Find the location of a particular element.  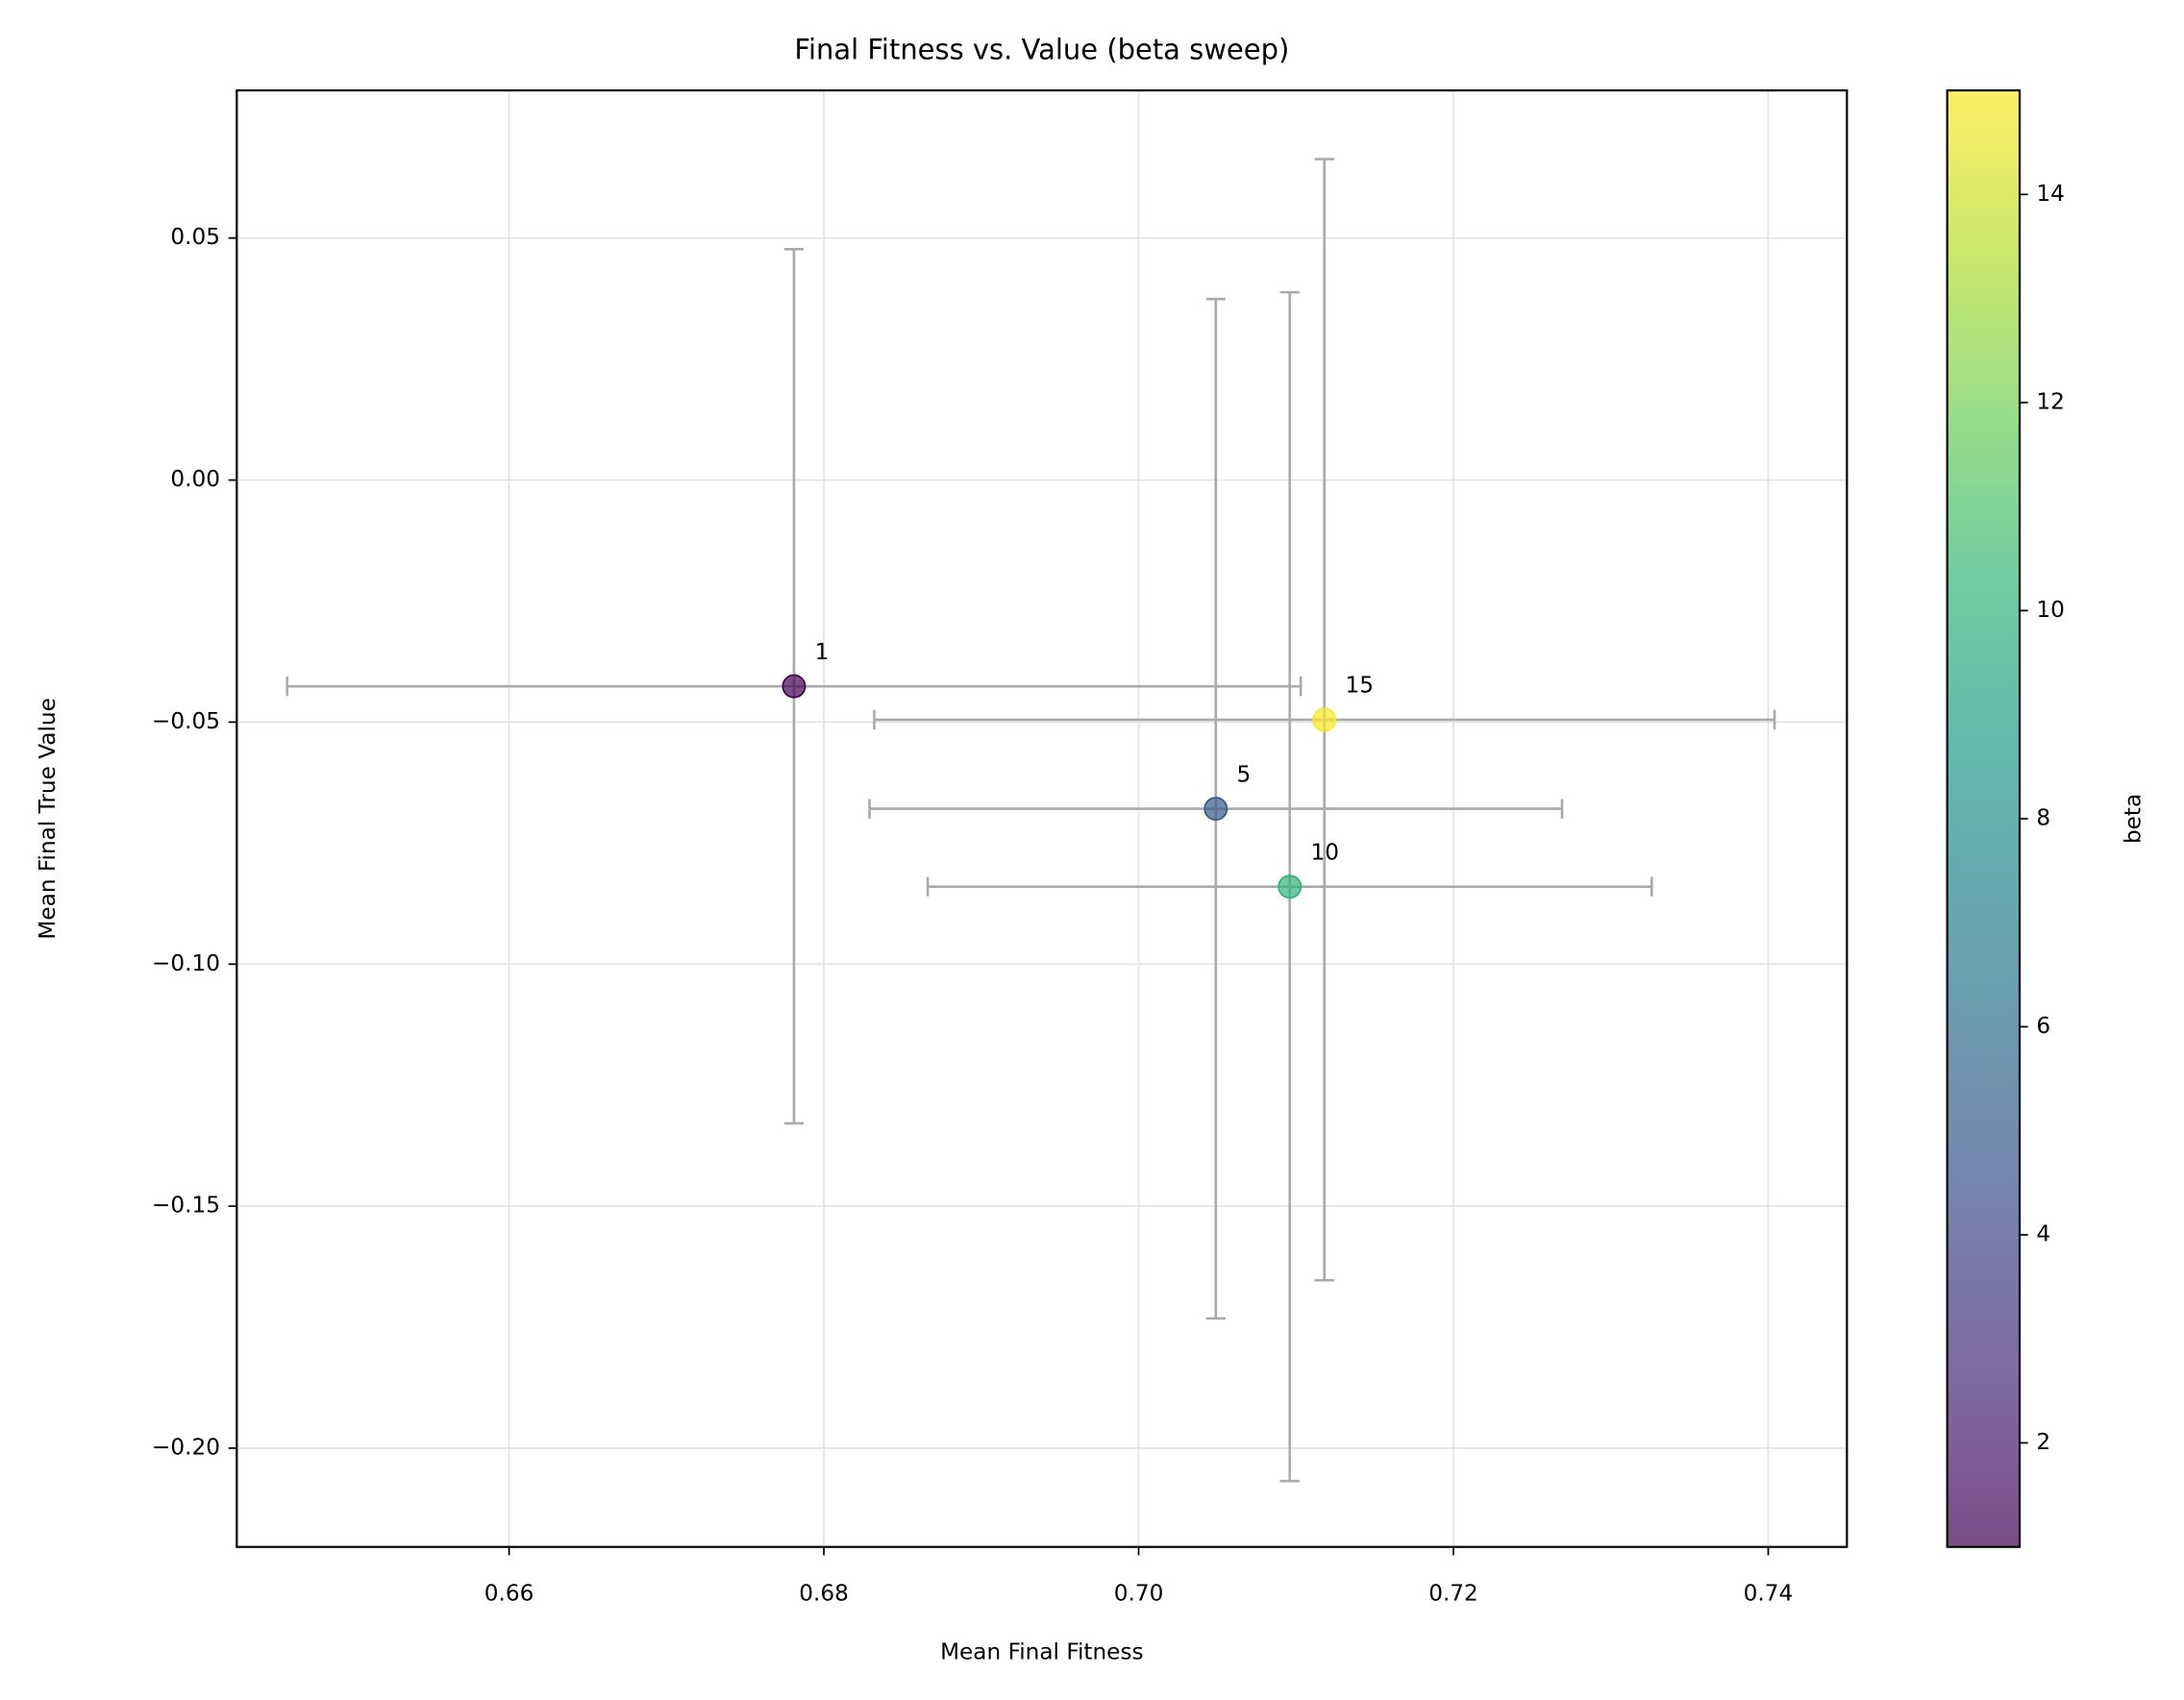

x-tick-label: 0.66 is located at coordinates (509, 1593).